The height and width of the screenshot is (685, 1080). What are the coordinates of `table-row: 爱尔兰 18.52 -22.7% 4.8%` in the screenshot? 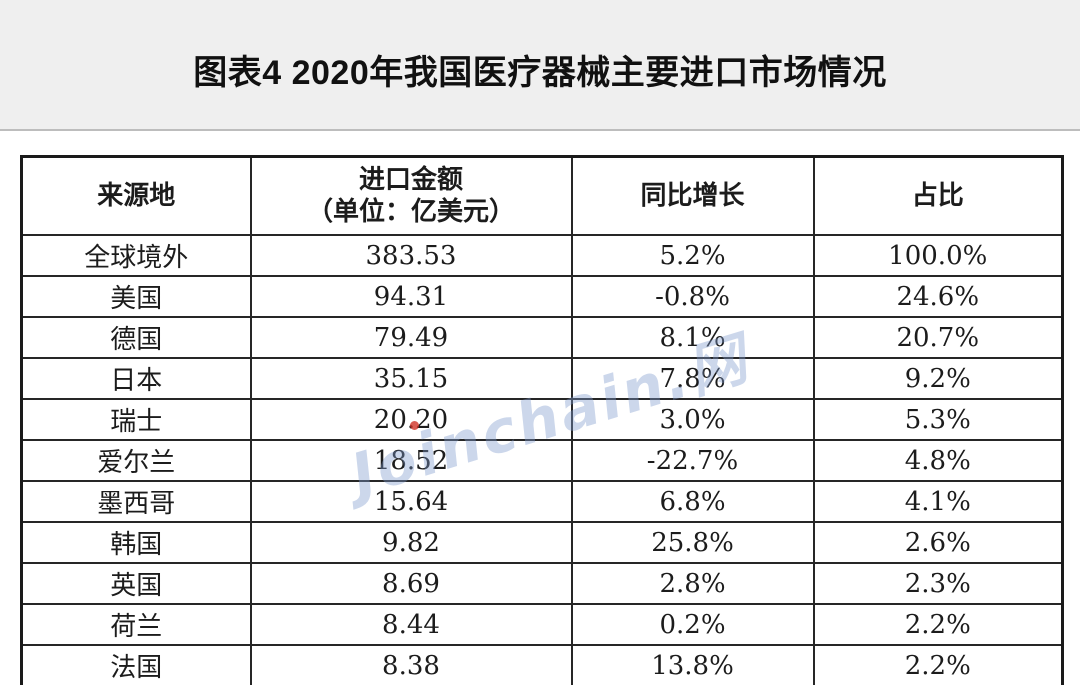 It's located at (542, 460).